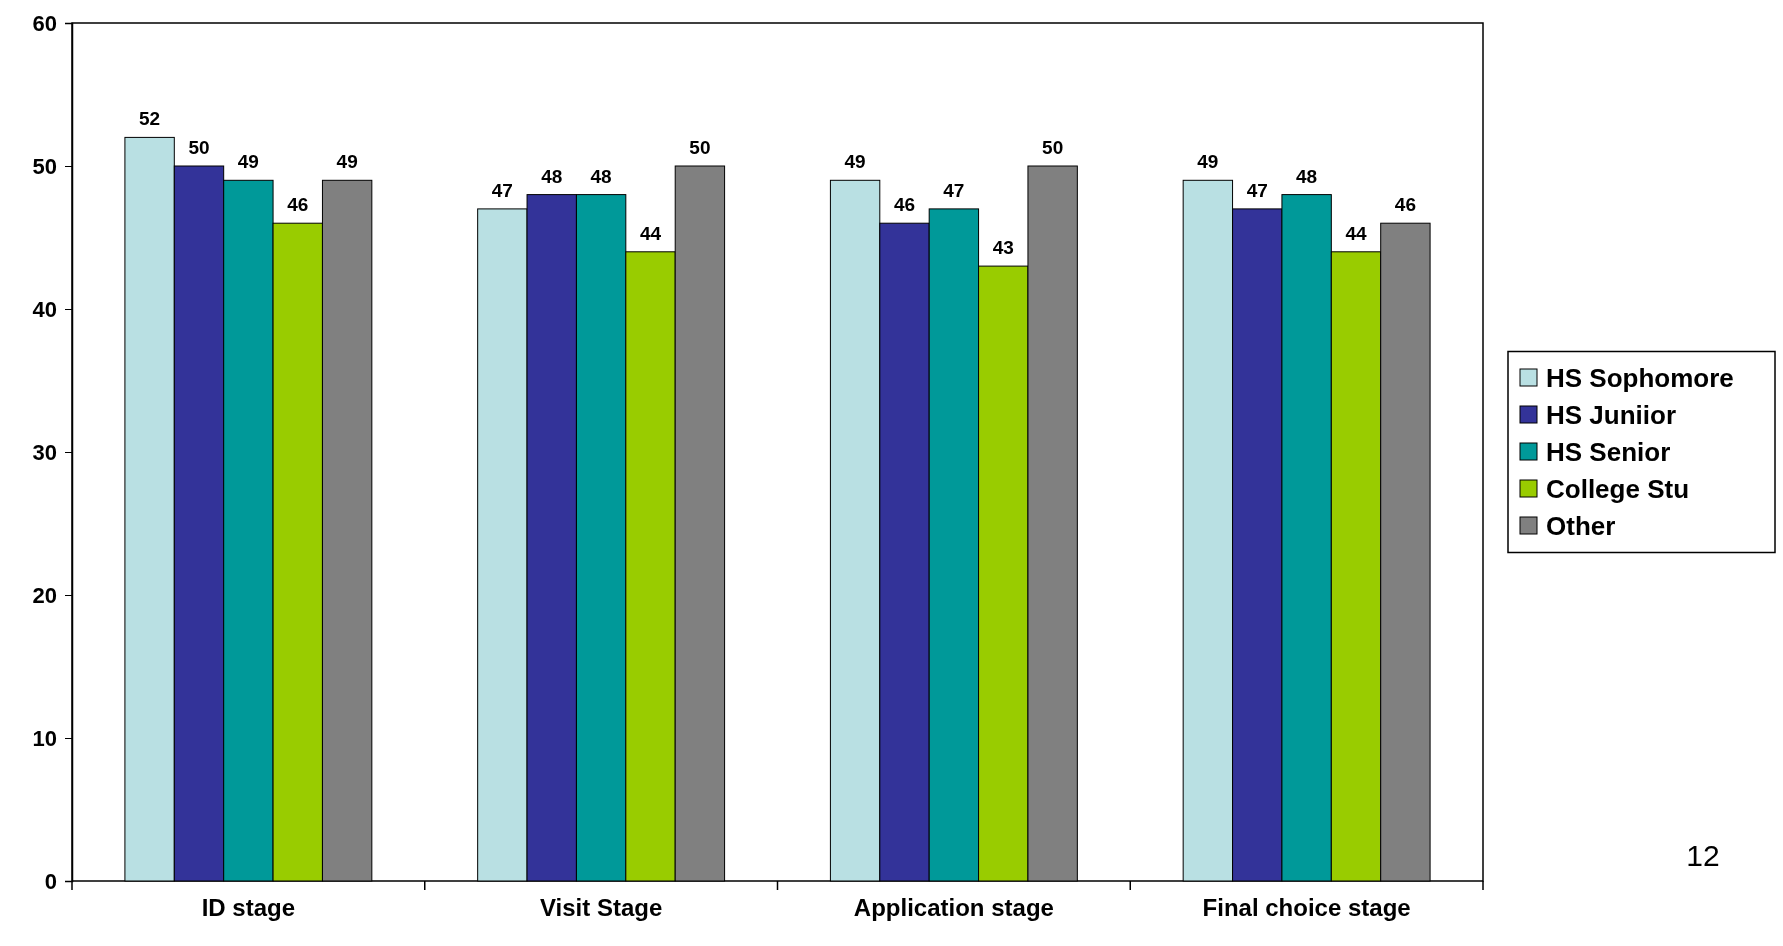 Image resolution: width=1783 pixels, height=946 pixels. I want to click on y-tick-label: 60, so click(44, 23).